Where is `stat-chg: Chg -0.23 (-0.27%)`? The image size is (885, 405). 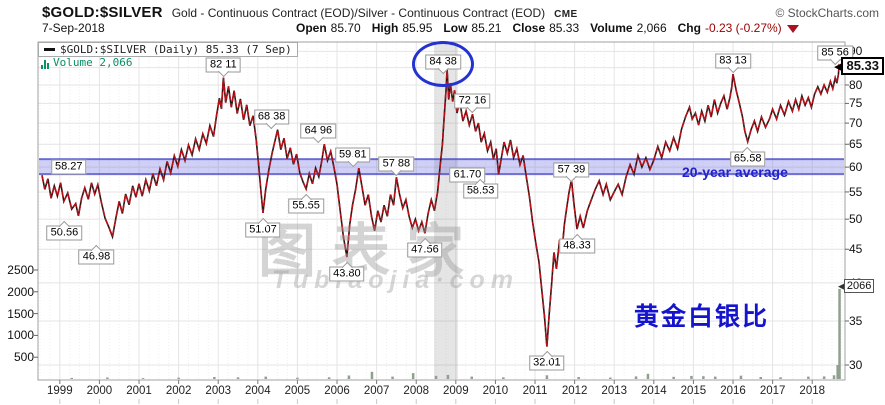
stat-chg: Chg -0.23 (-0.27%) is located at coordinates (738, 28).